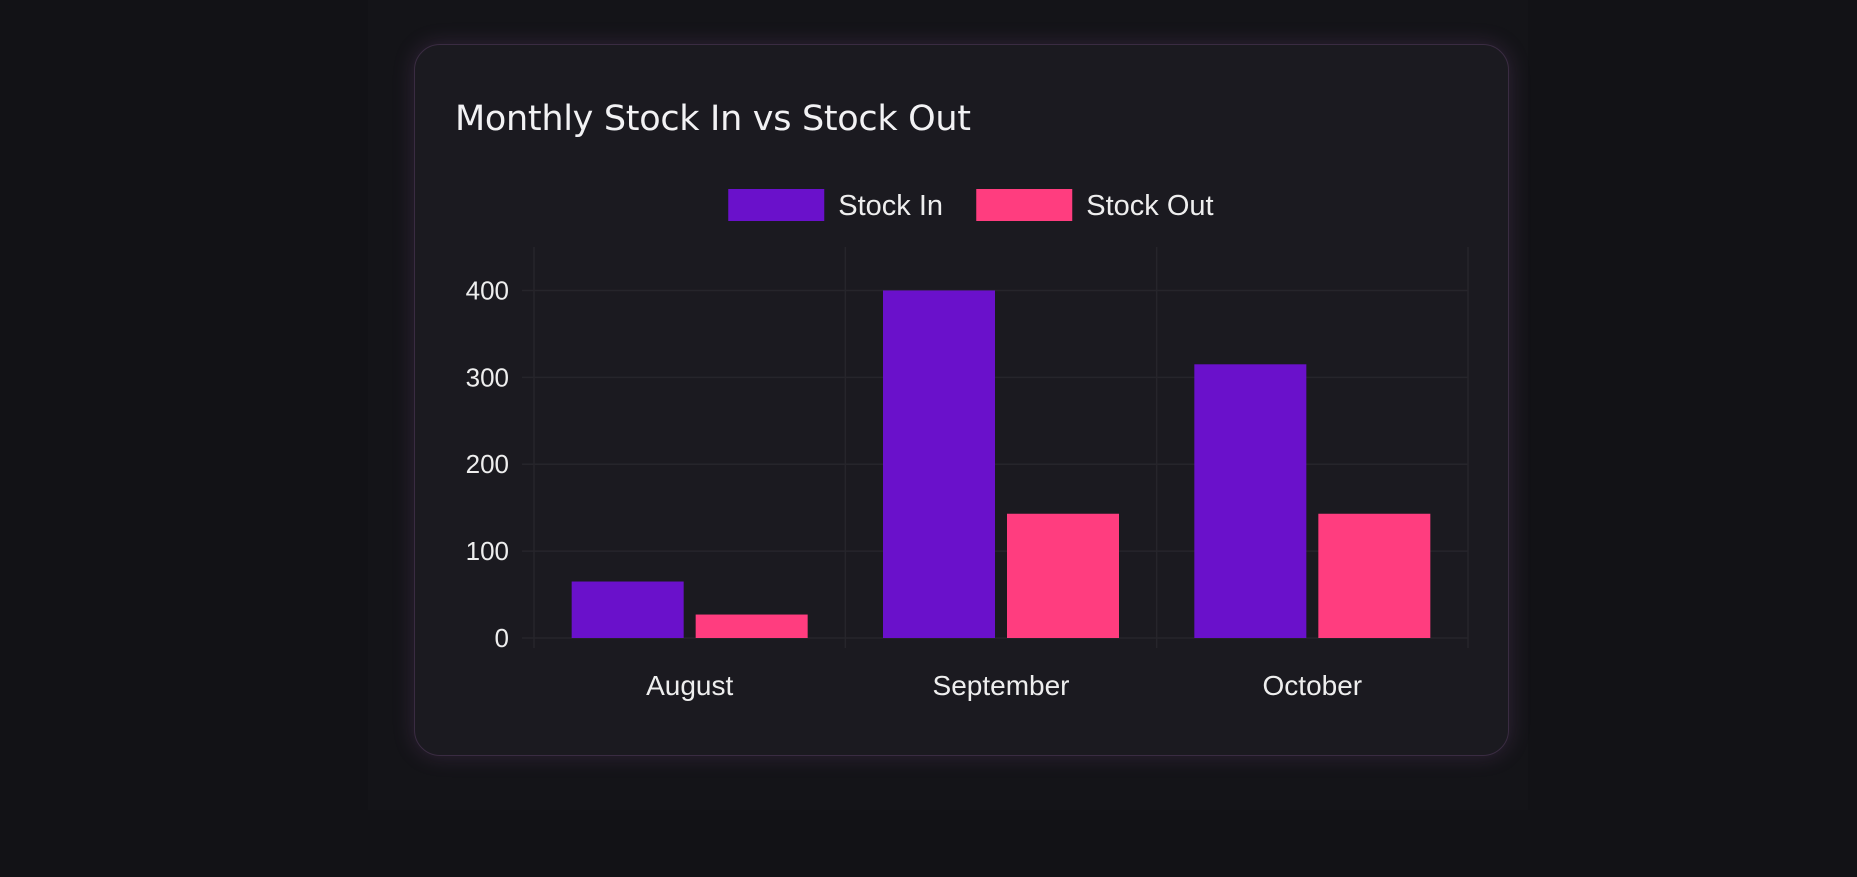 This screenshot has width=1857, height=877. Describe the element at coordinates (1149, 206) in the screenshot. I see `legend-label-stock-out: Stock Out` at that location.